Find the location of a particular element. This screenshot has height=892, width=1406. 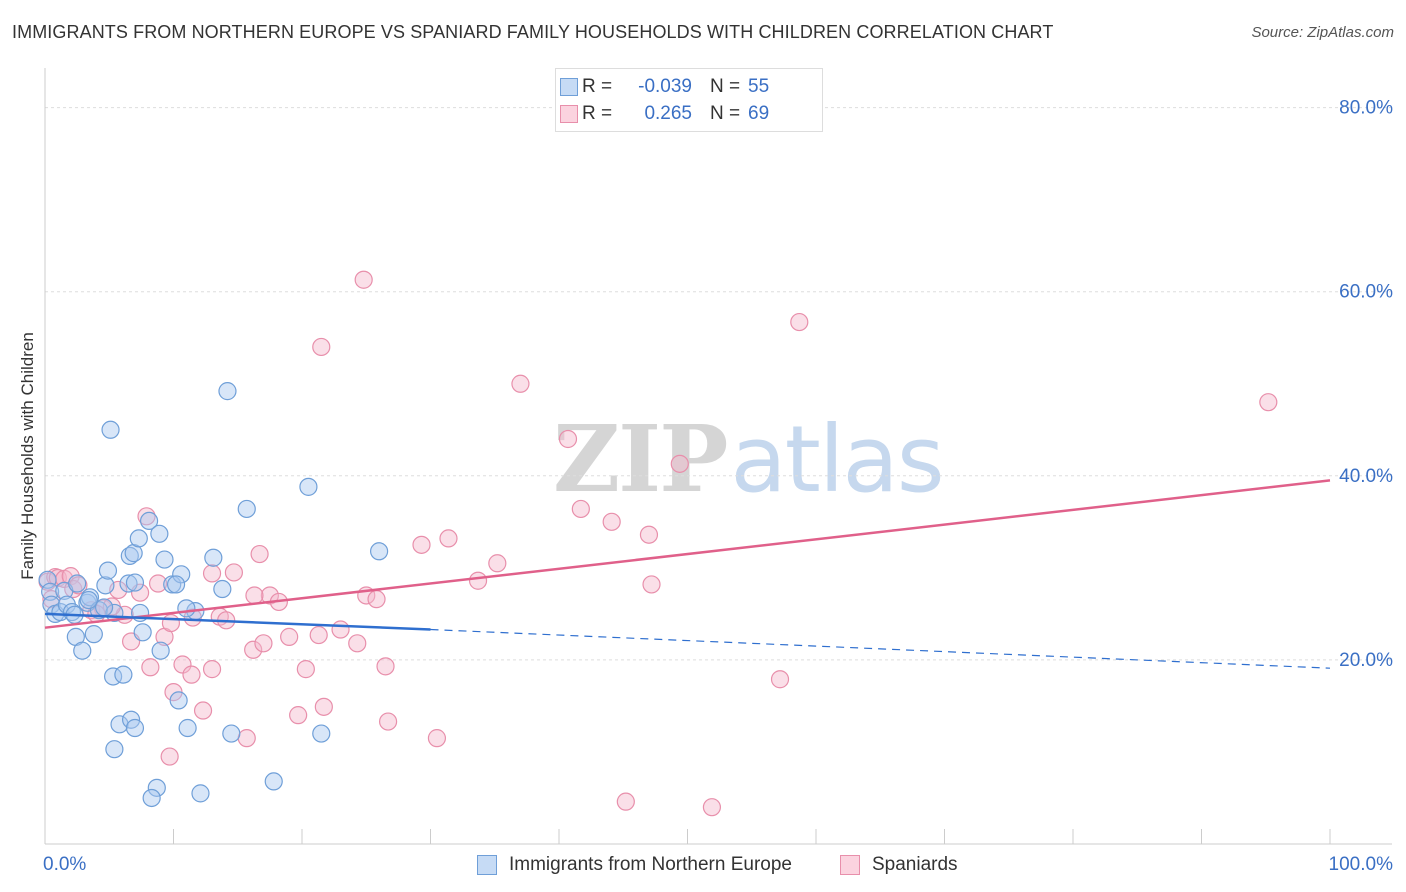

correlation-legend: R = -0.039 N = 55 R = 0.265 N = 69 is located at coordinates (689, 100).